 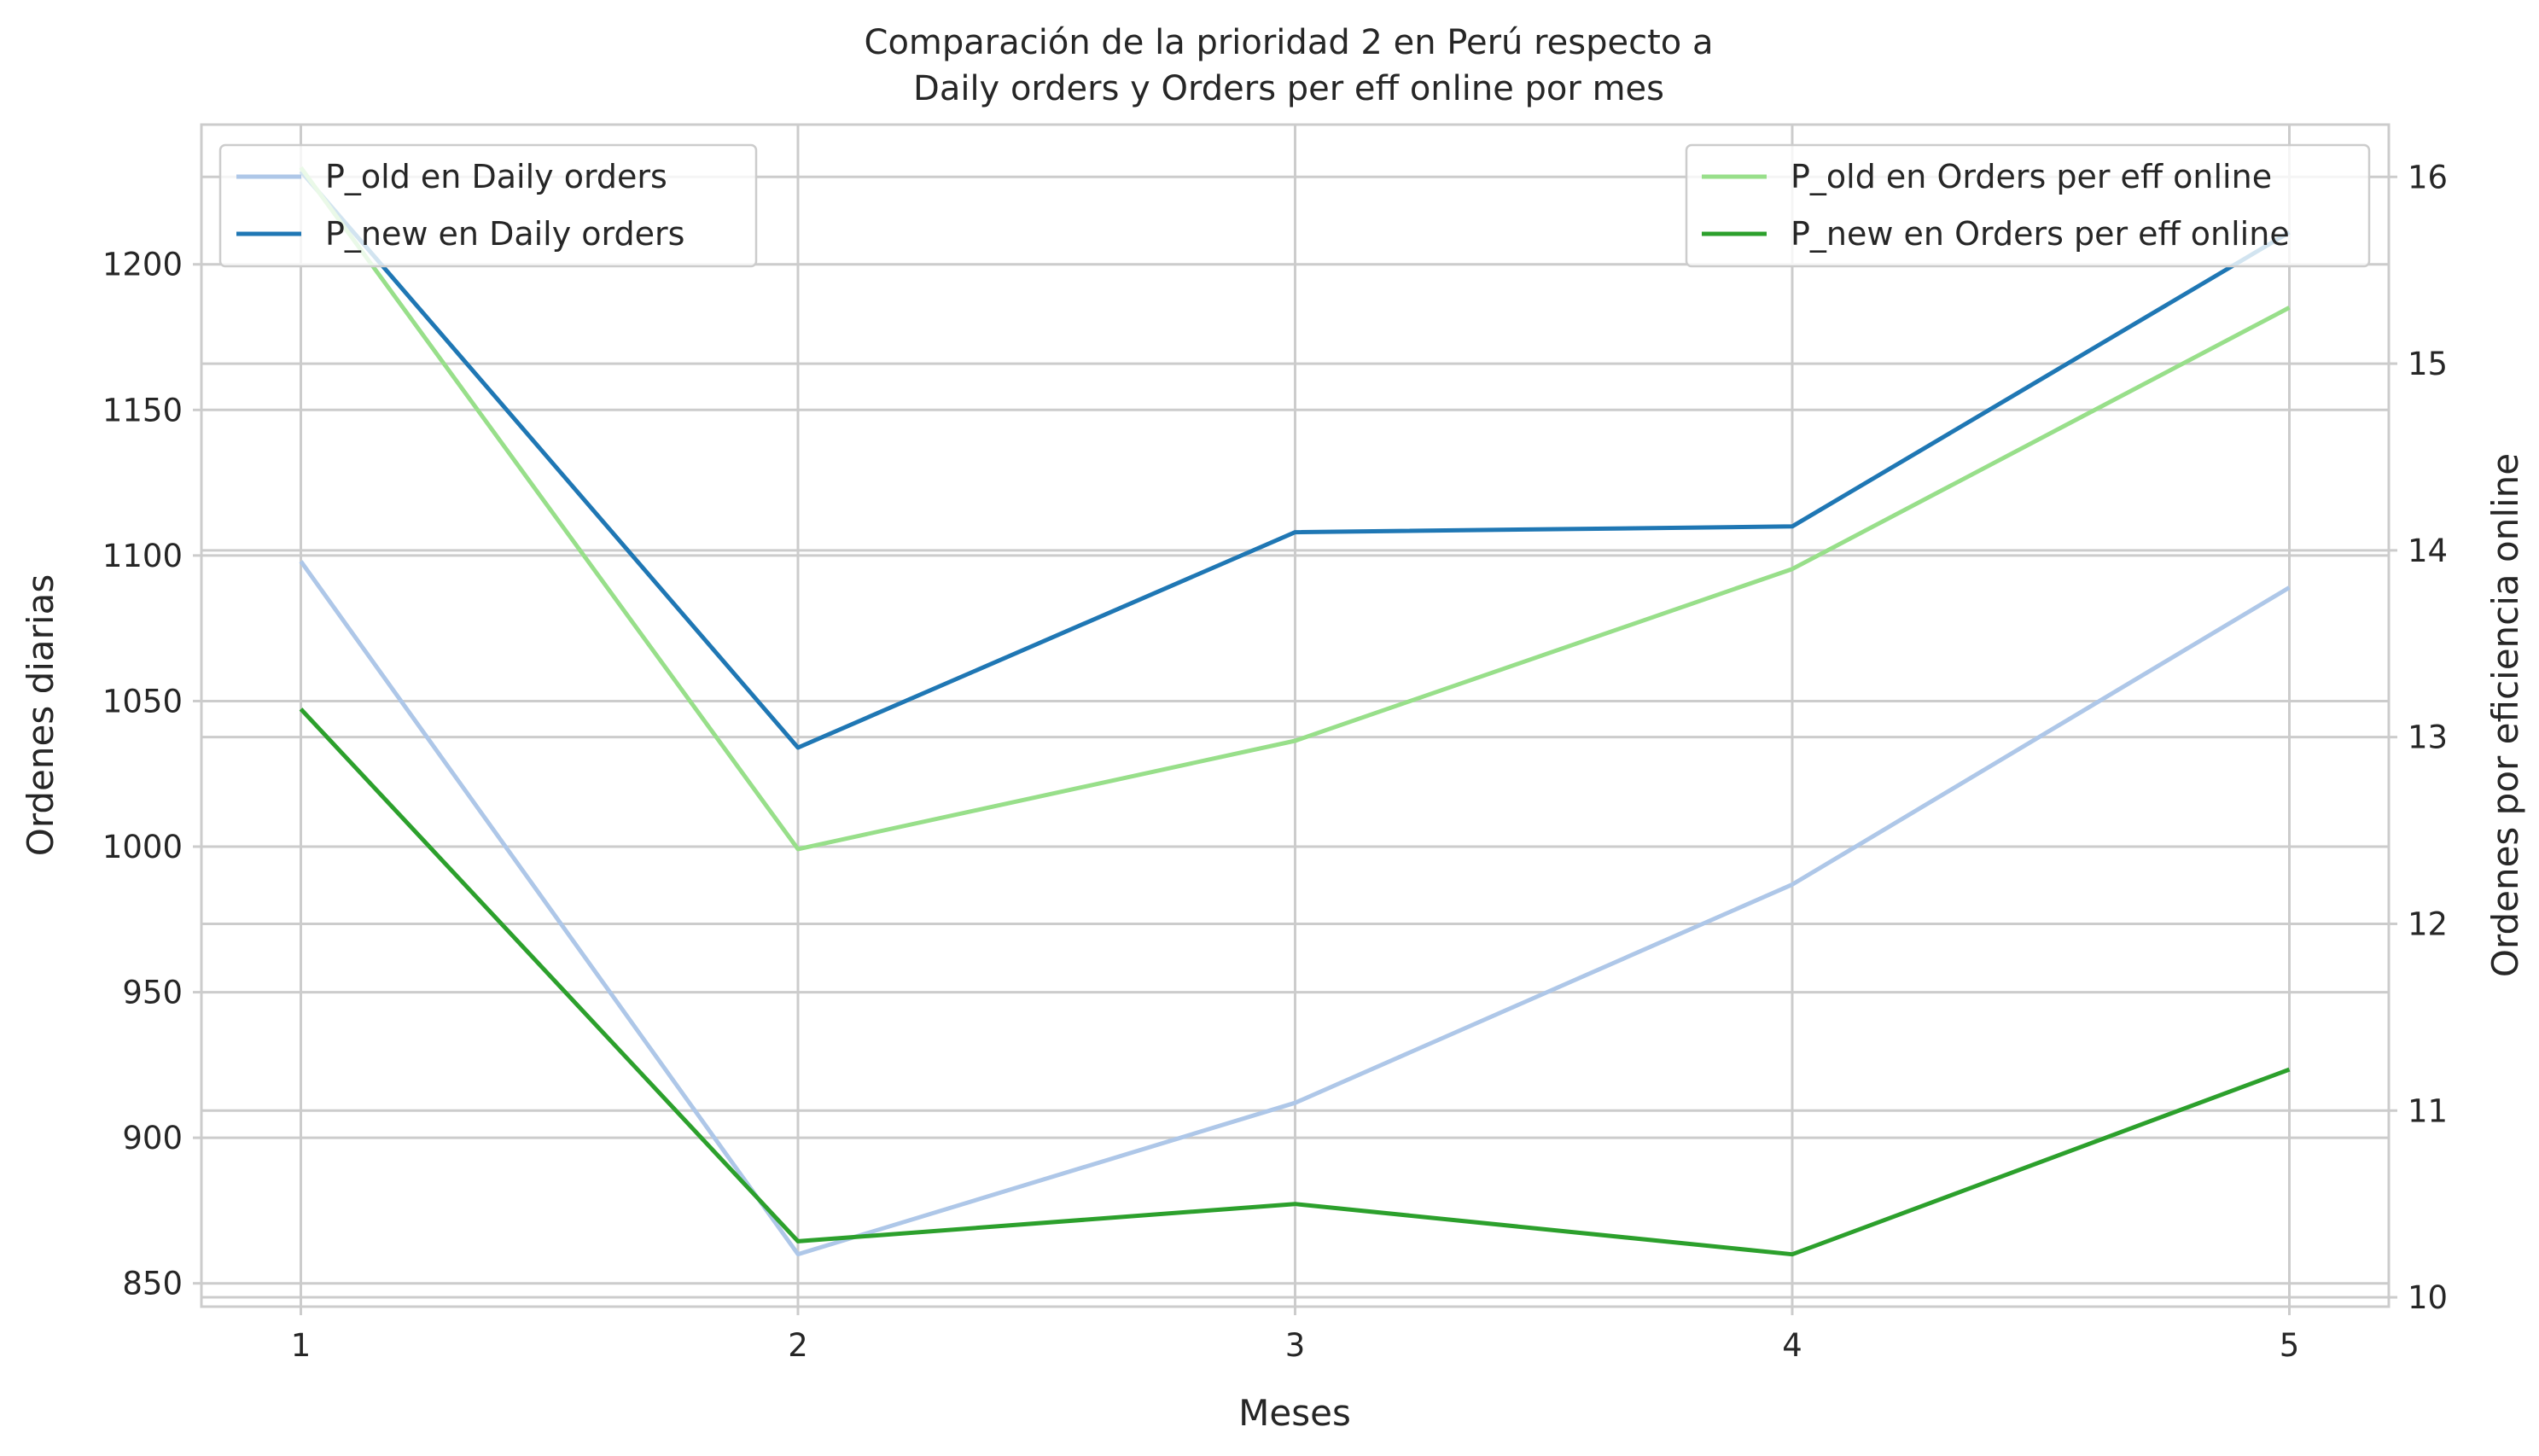 What do you see at coordinates (142, 847) in the screenshot?
I see `y-left-tick-label: 1000` at bounding box center [142, 847].